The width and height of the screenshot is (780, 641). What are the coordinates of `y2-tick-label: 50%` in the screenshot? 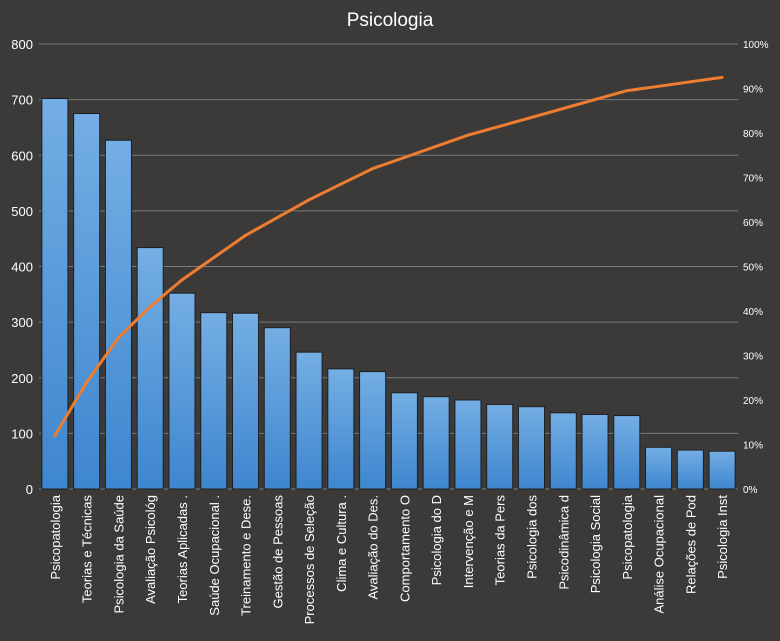 It's located at (753, 268).